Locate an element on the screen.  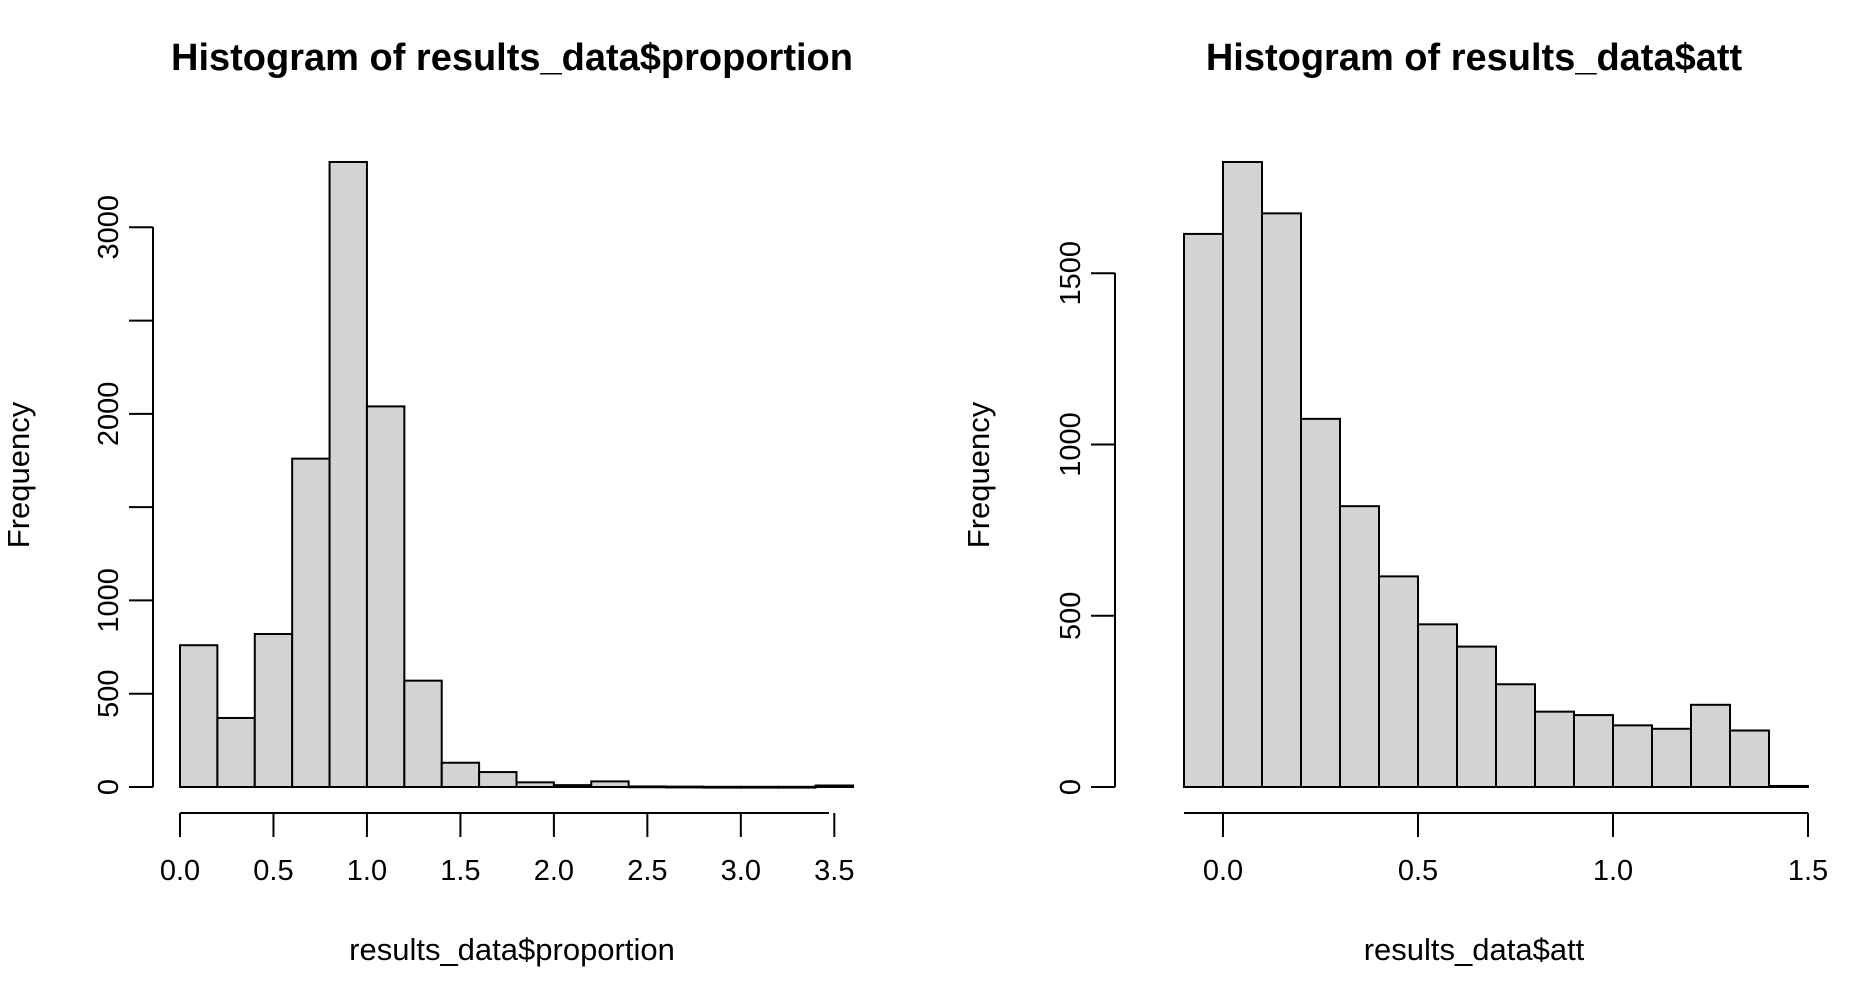
y-tick-label: 2000 is located at coordinates (109, 414).